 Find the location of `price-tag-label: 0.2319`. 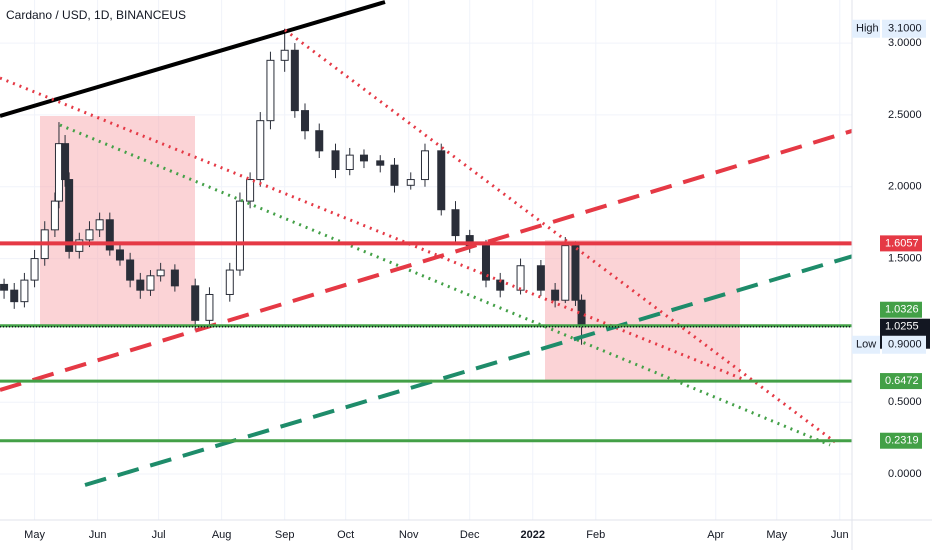

price-tag-label: 0.2319 is located at coordinates (902, 441).